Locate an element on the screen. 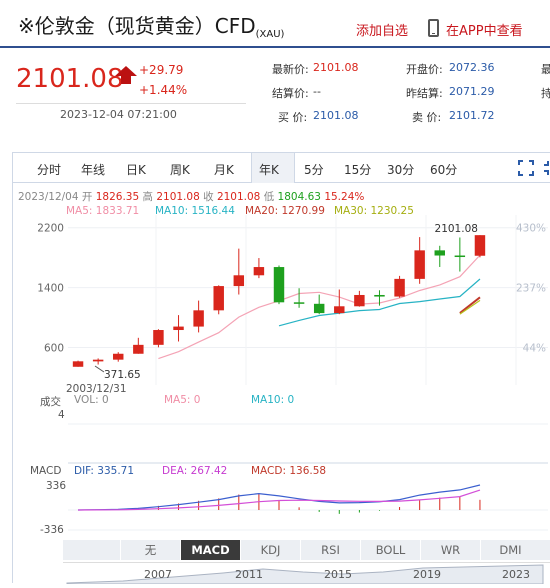 This screenshot has width=550, height=588. percent-tick-label: 44% is located at coordinates (534, 349).